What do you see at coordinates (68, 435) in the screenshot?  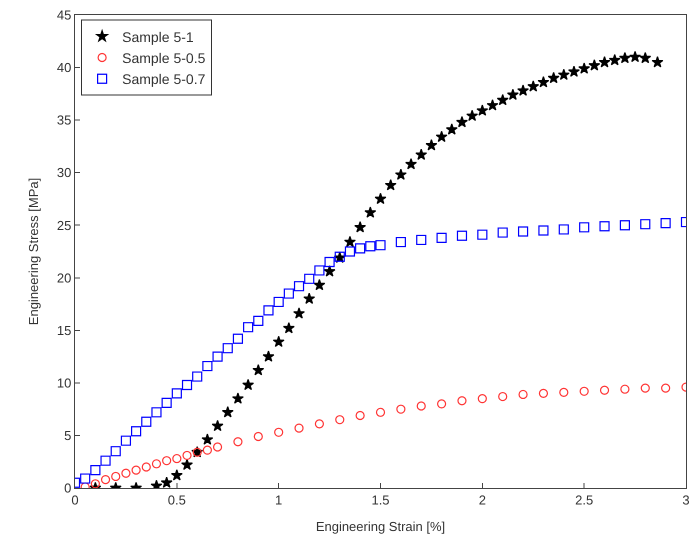 I see `y-tick-label: 5` at bounding box center [68, 435].